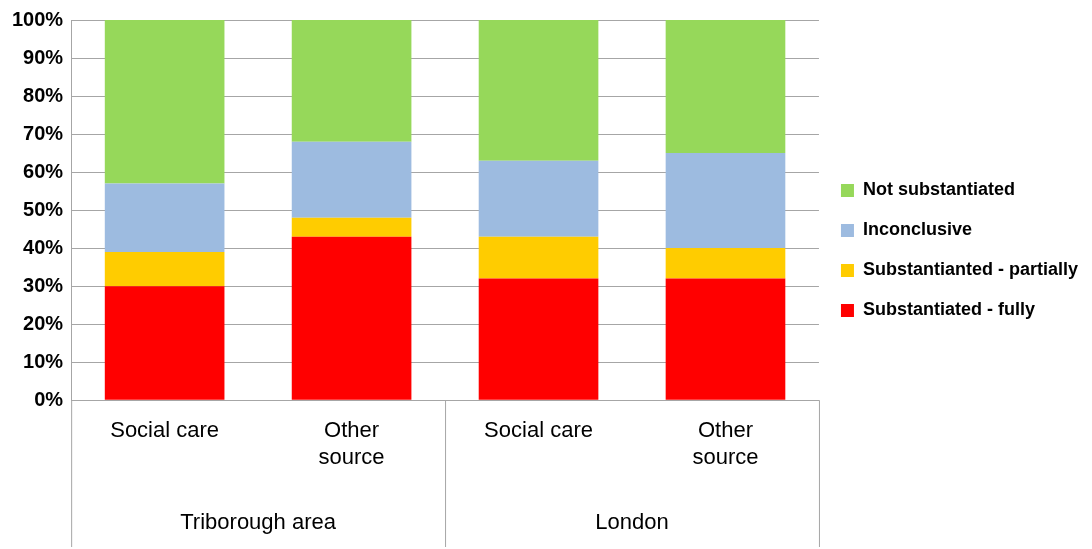 This screenshot has width=1092, height=549. I want to click on y-tick-label: 50%, so click(43, 208).